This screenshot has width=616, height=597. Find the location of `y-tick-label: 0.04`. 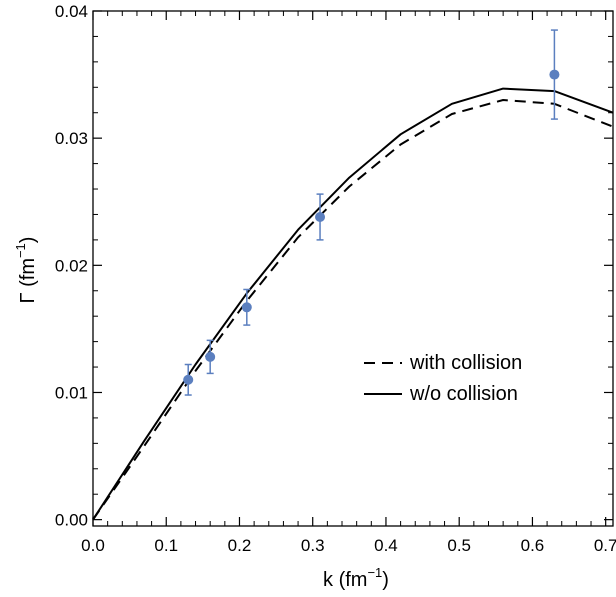

y-tick-label: 0.04 is located at coordinates (71, 11).